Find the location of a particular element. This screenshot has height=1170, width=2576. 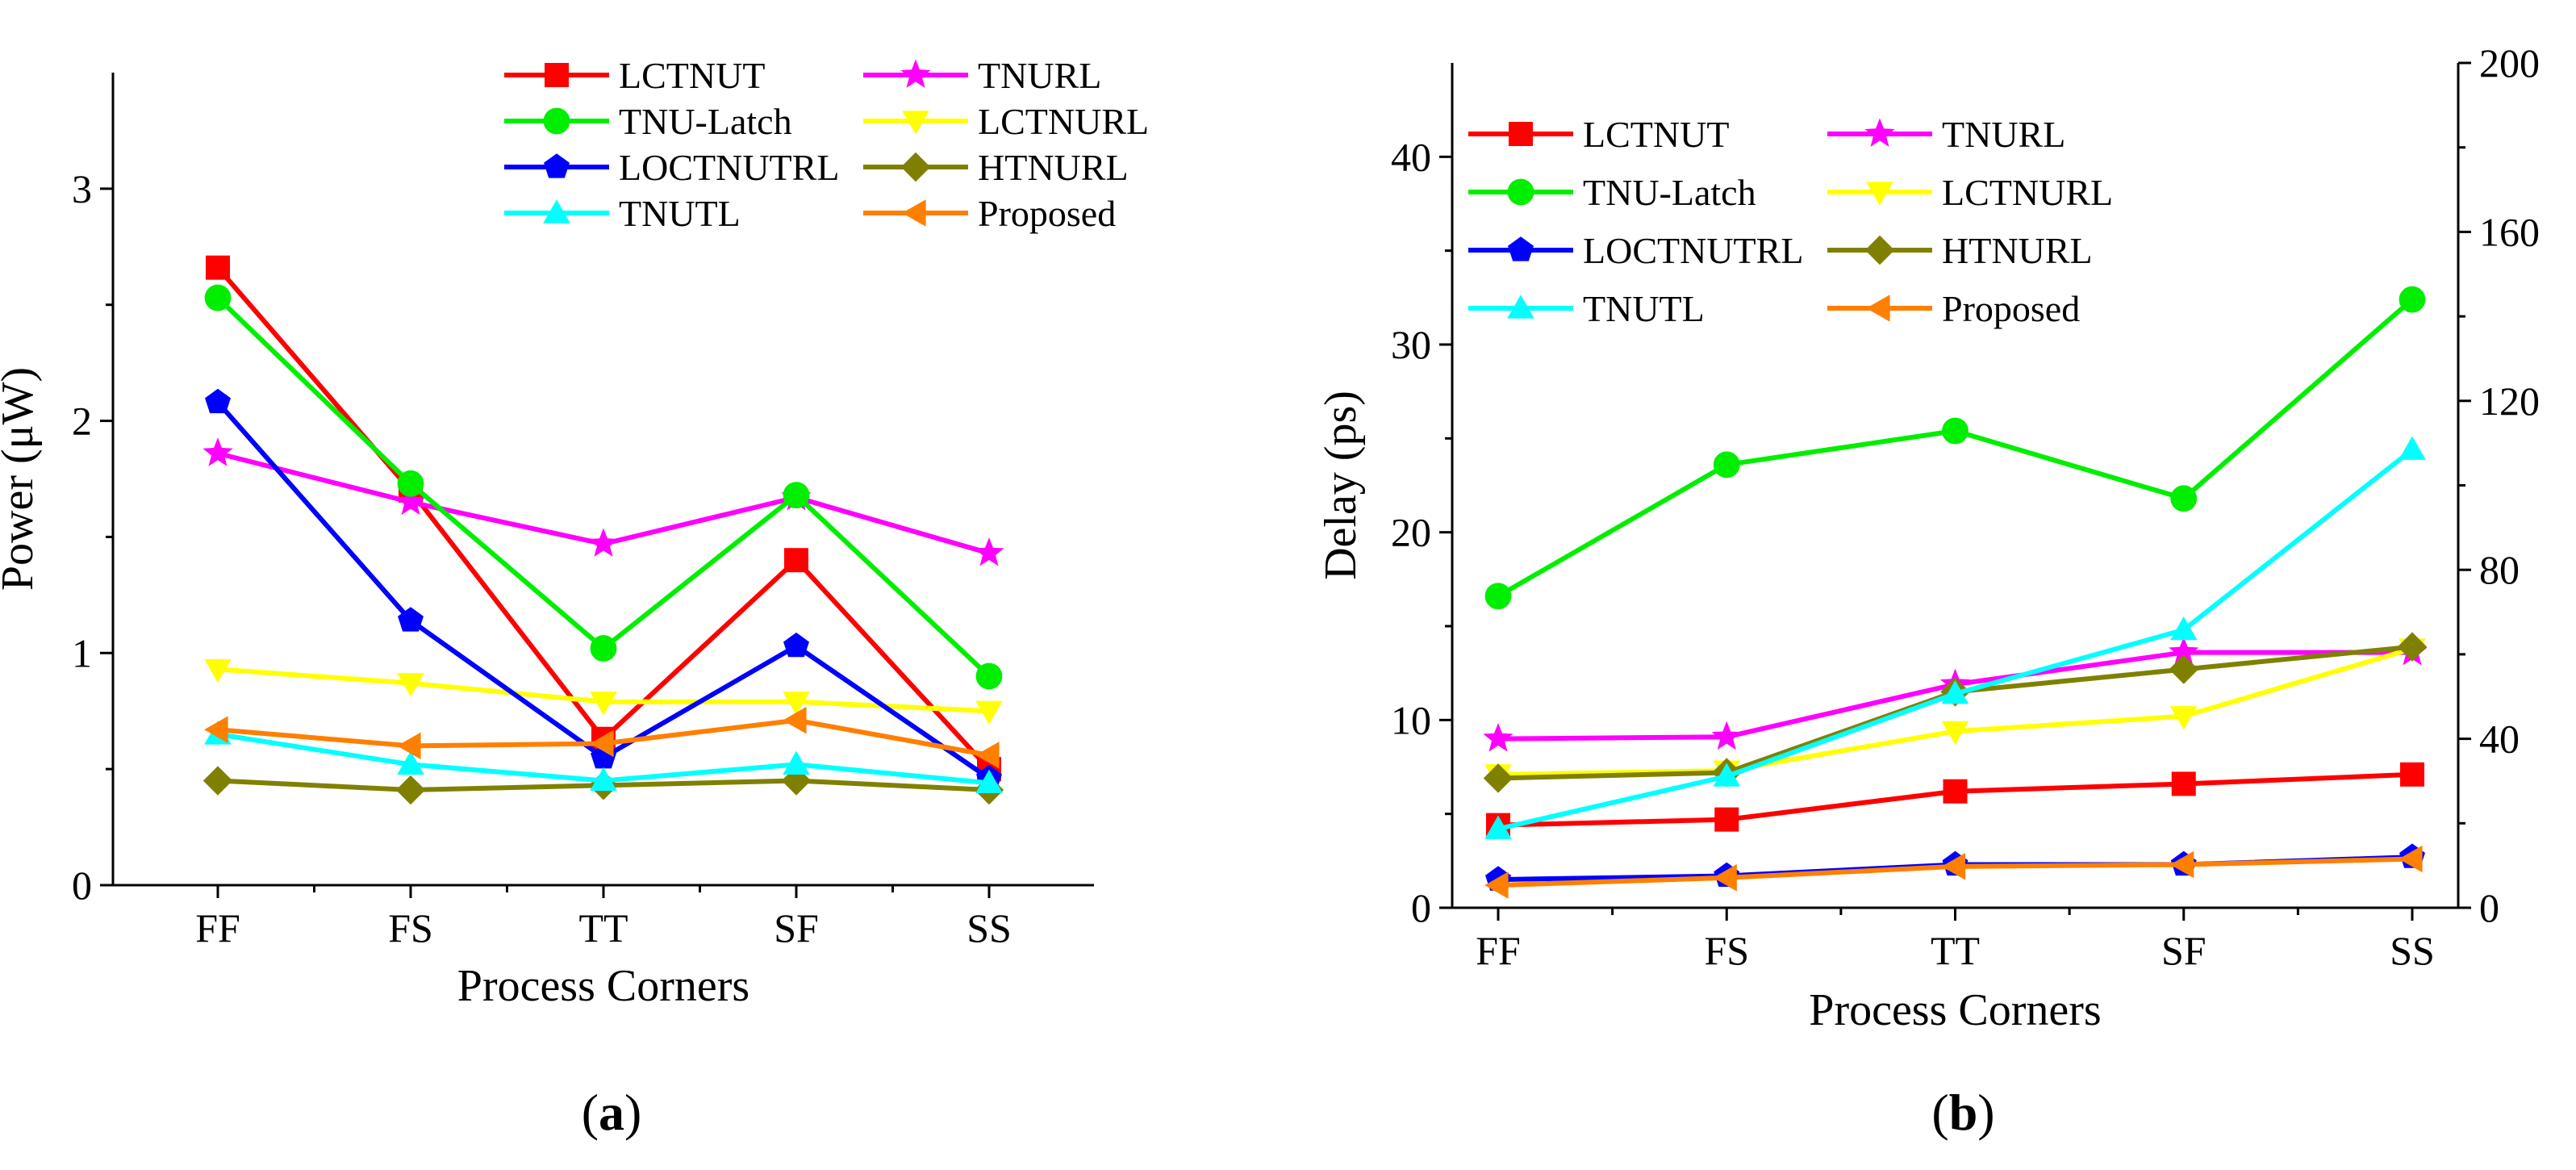

legend-label: LCTNURL is located at coordinates (2027, 192).